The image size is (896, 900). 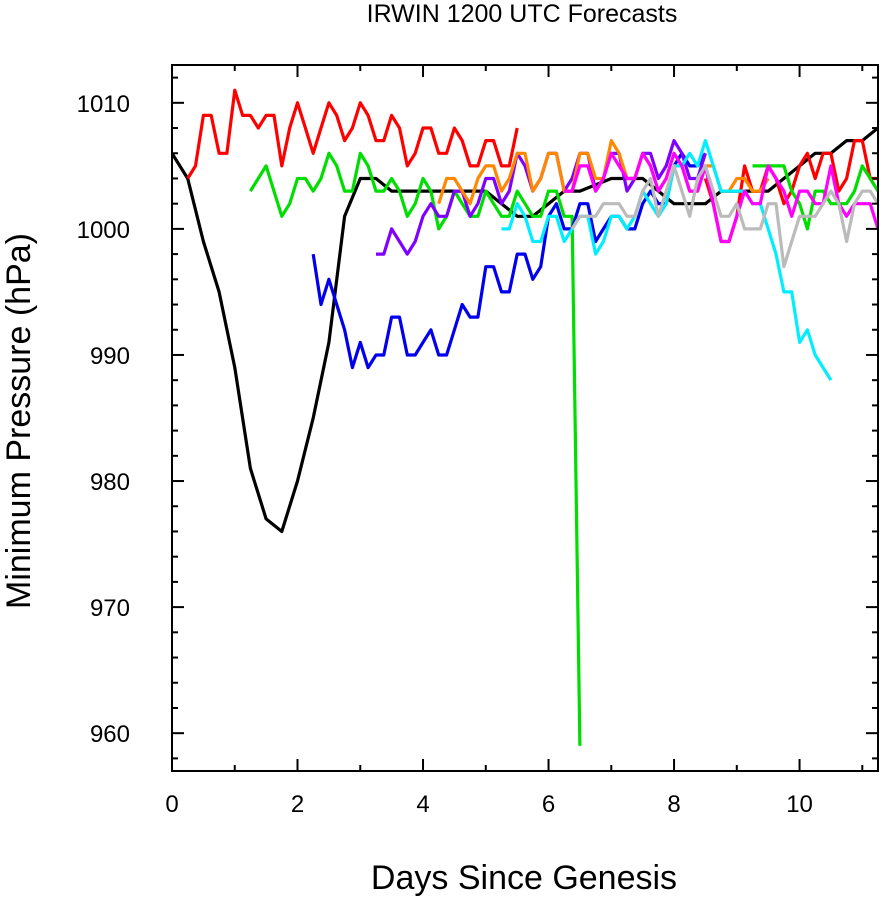 What do you see at coordinates (673, 804) in the screenshot?
I see `x-tick-label: 8` at bounding box center [673, 804].